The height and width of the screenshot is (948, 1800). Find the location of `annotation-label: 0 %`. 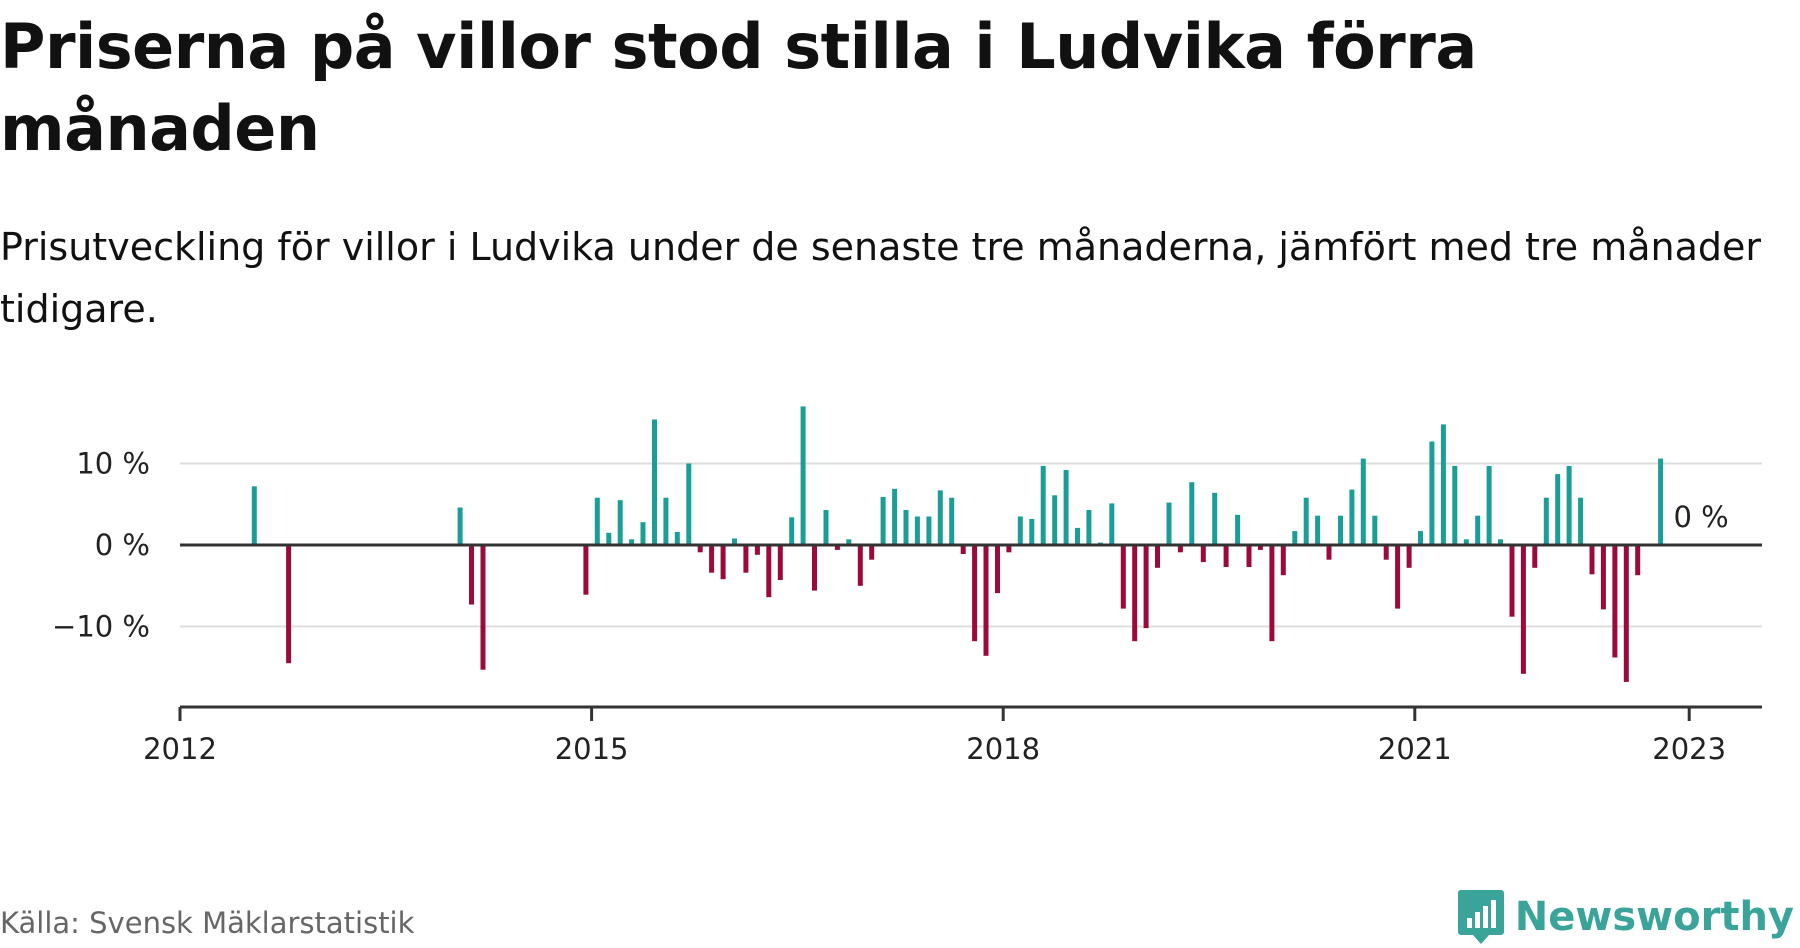

annotation-label: 0 % is located at coordinates (1700, 517).